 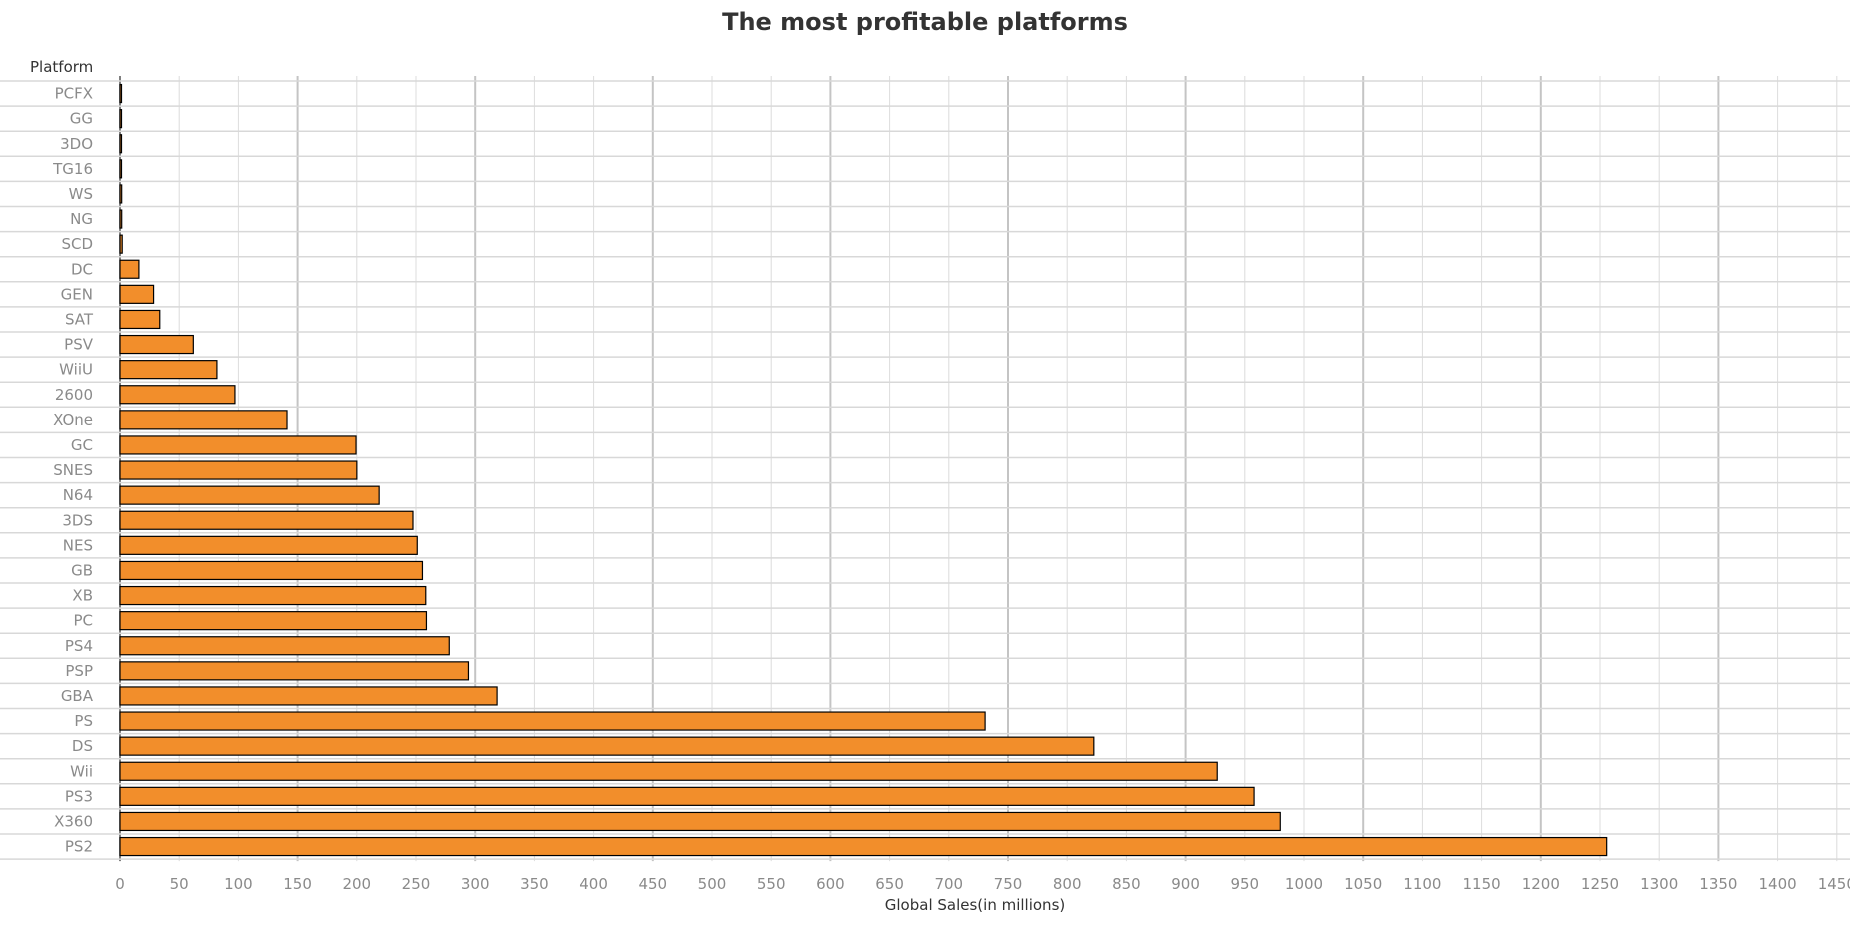 What do you see at coordinates (81, 771) in the screenshot?
I see `y-tick-label: Wii` at bounding box center [81, 771].